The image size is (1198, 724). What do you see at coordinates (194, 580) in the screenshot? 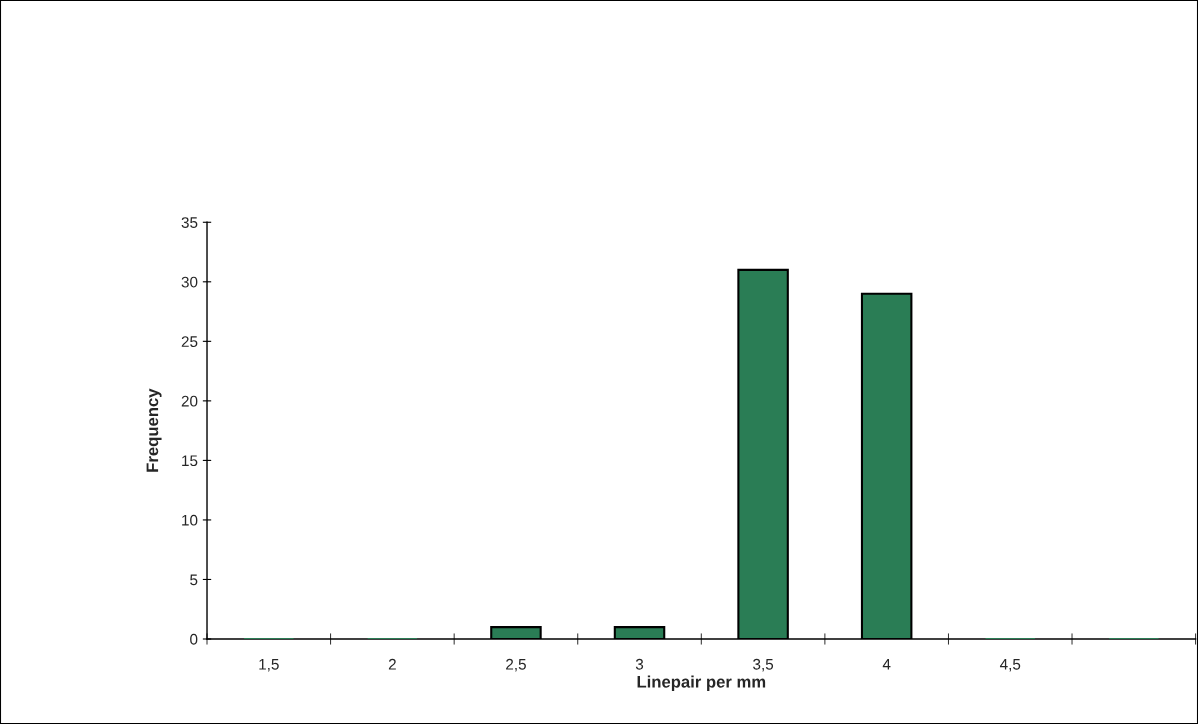
I see `y-tick-label: 5` at bounding box center [194, 580].